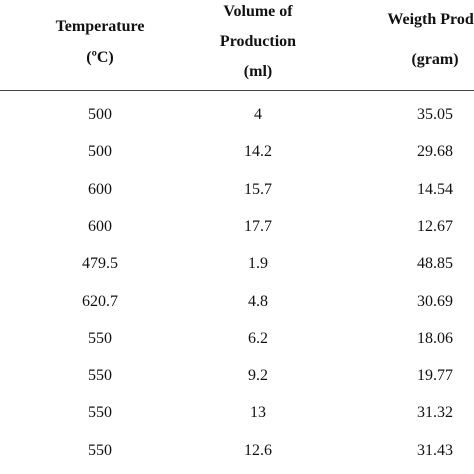  What do you see at coordinates (258, 152) in the screenshot?
I see `cell-text: 14.2` at bounding box center [258, 152].